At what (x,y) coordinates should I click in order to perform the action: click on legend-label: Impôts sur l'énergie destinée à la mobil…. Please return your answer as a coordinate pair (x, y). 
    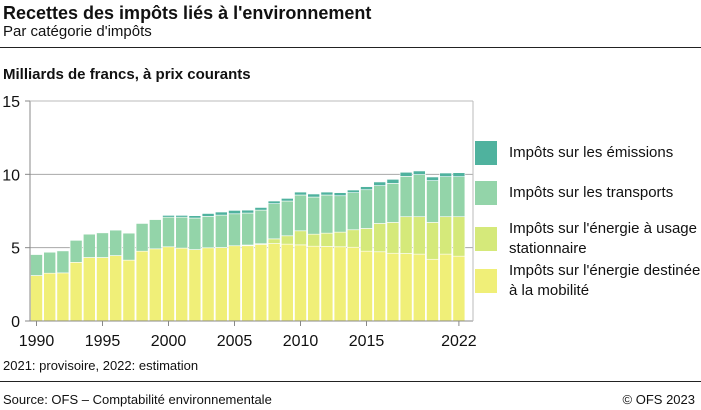
    Looking at the image, I should click on (605, 280).